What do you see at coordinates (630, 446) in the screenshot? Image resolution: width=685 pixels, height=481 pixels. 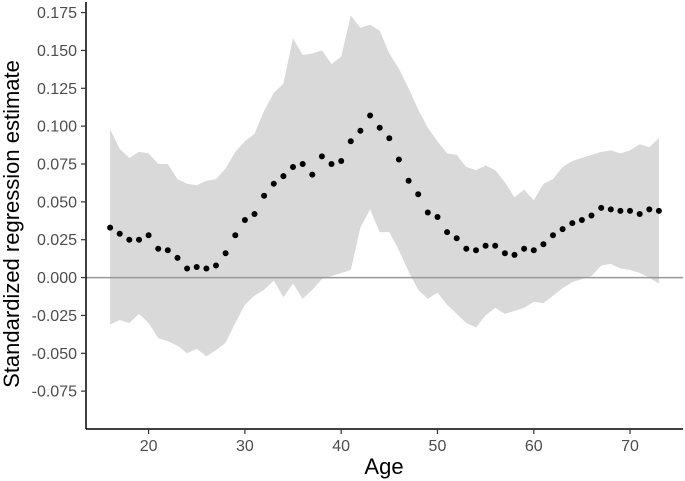 I see `x-tick-label: 70` at bounding box center [630, 446].